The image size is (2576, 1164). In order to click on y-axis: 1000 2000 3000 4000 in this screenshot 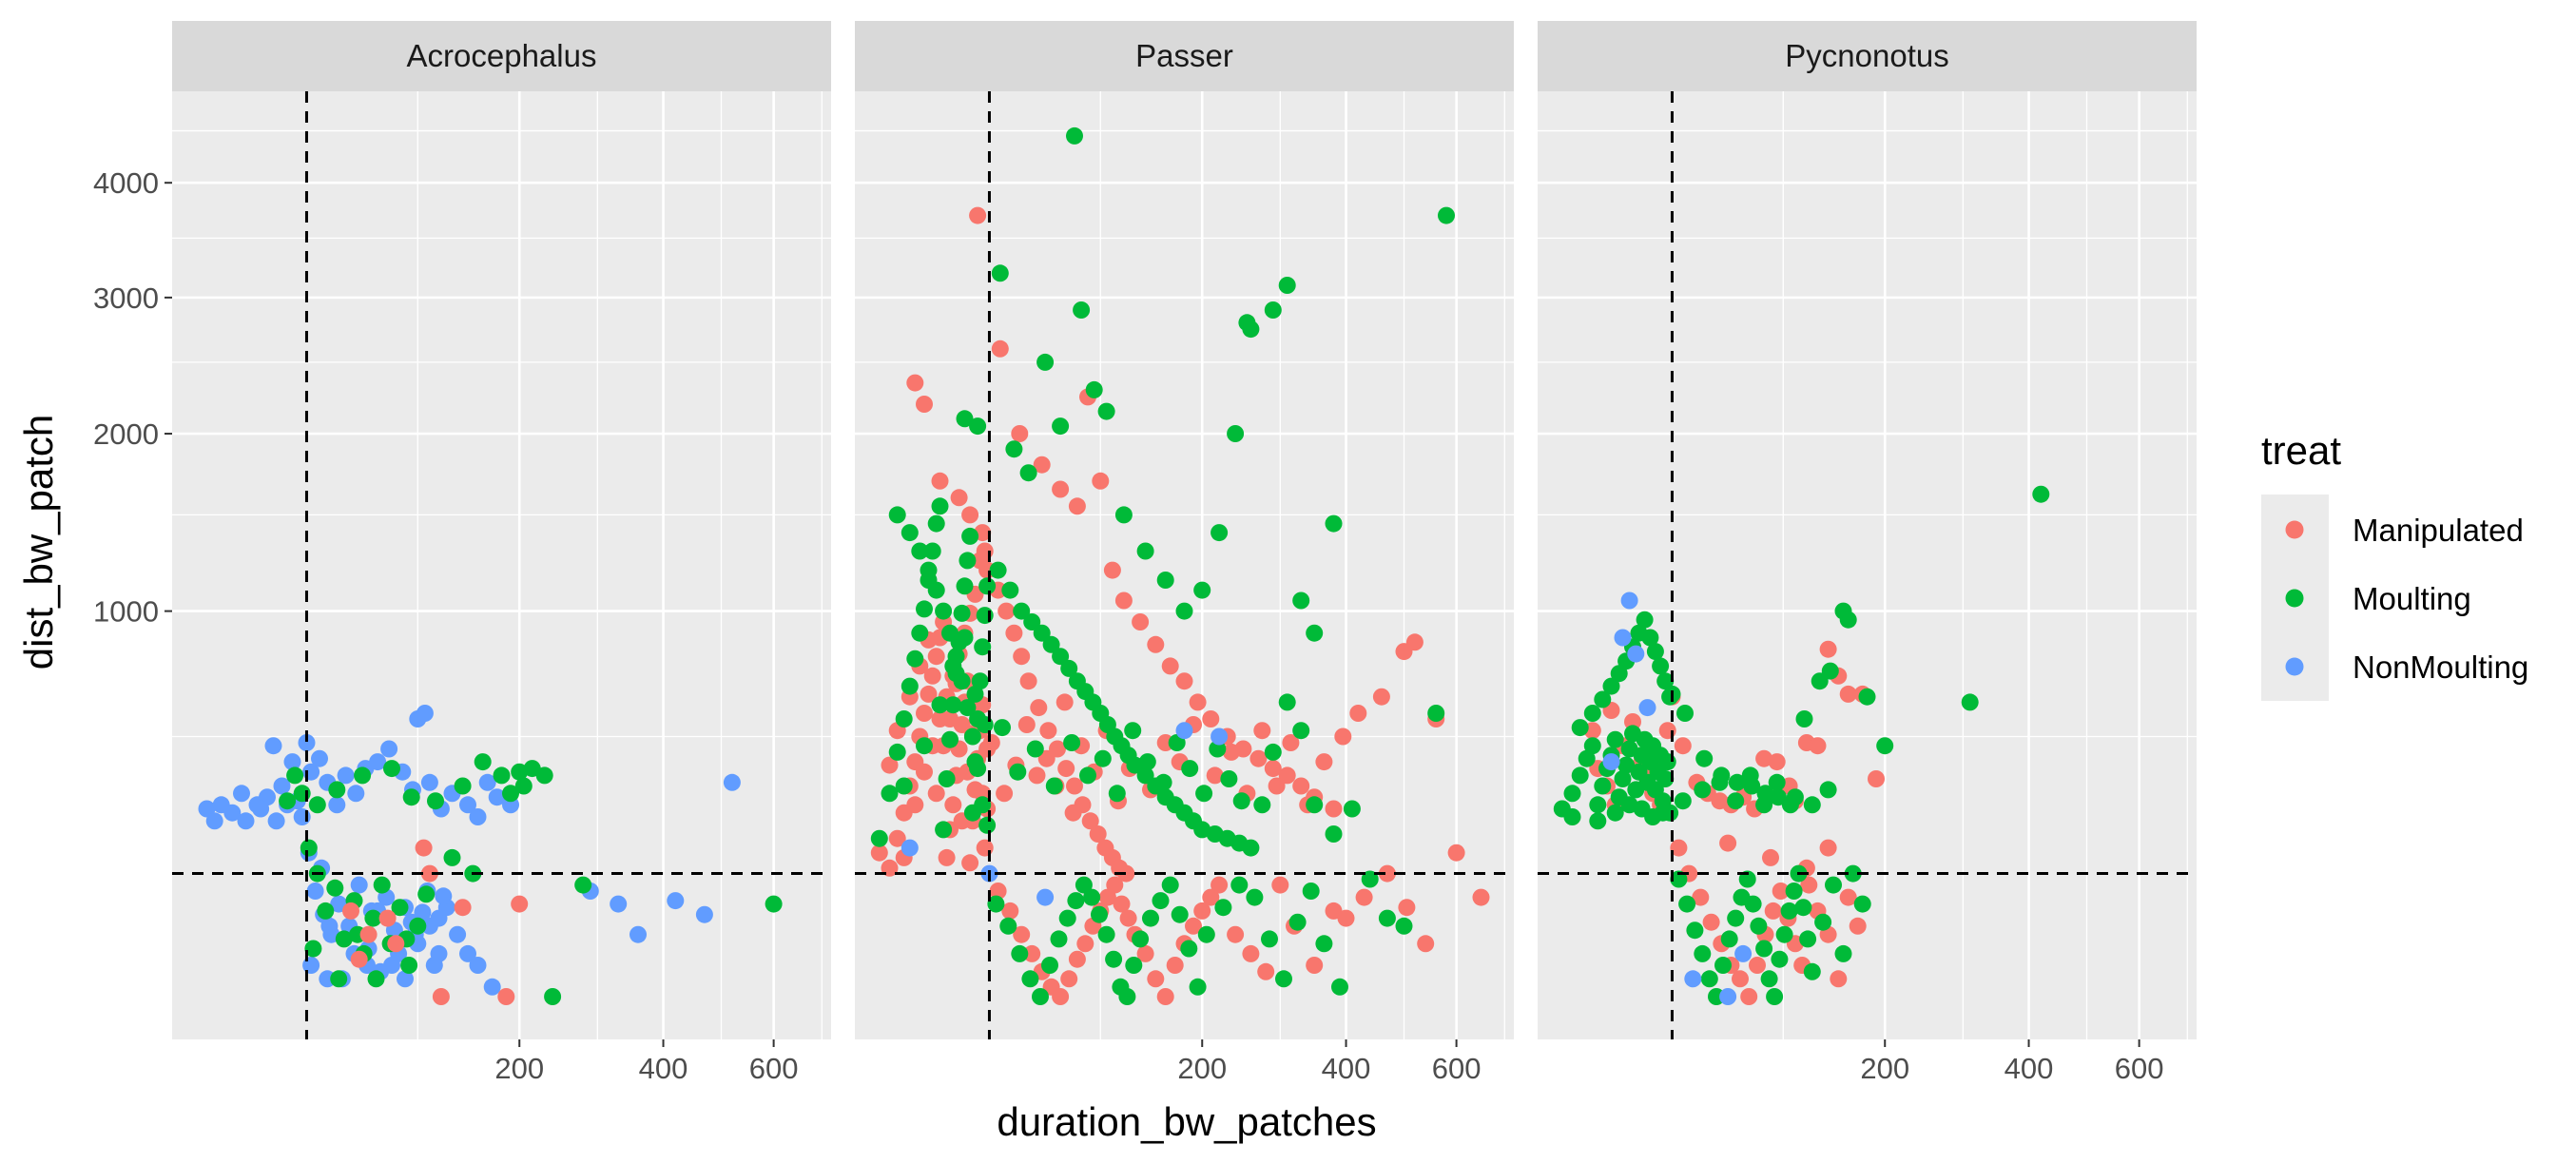, I will do `click(132, 397)`.